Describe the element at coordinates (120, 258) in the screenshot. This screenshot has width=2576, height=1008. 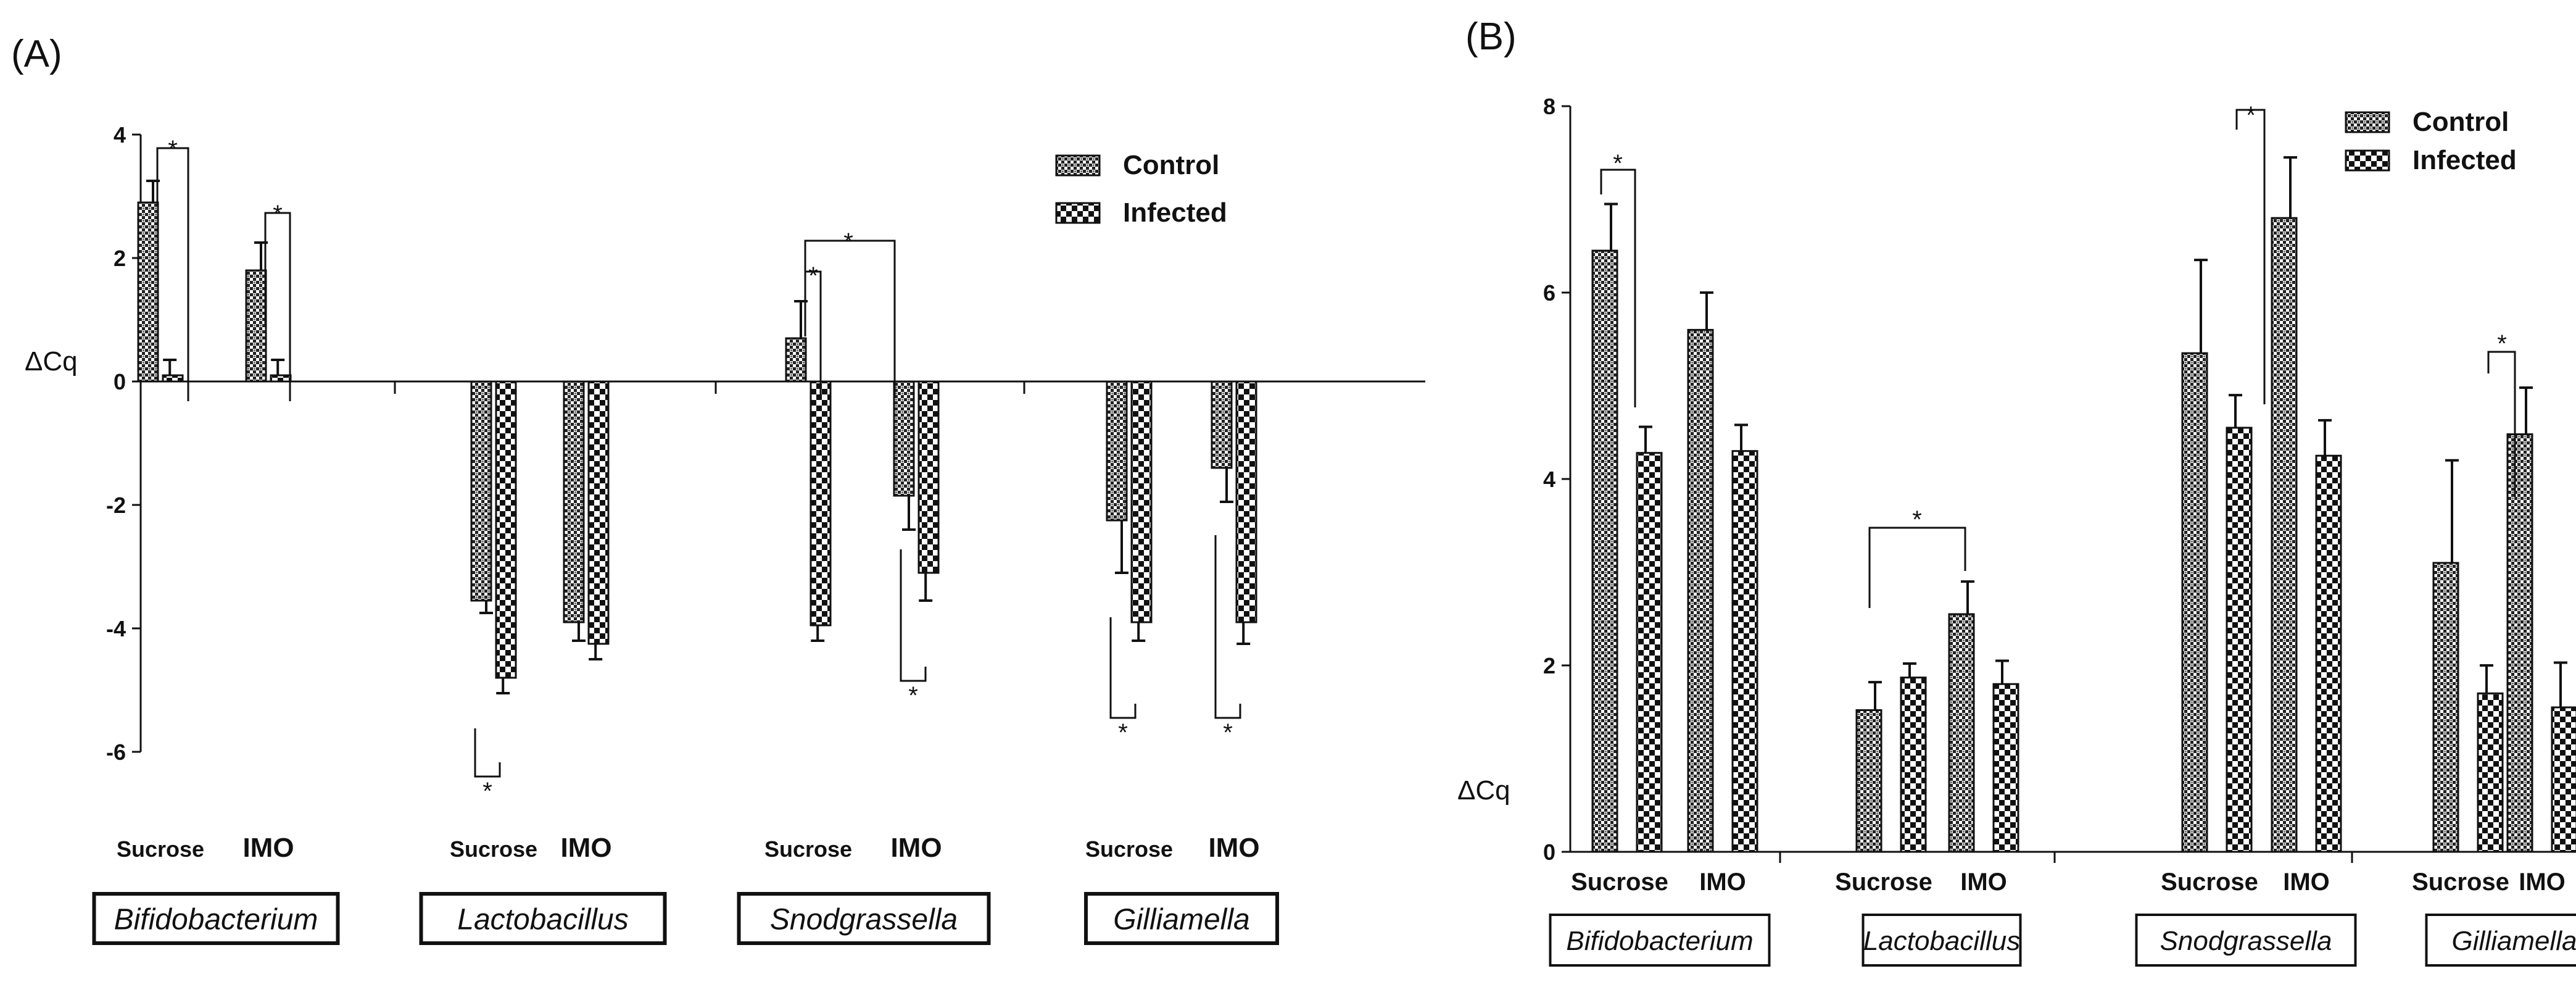
I see `y-tick-label: 2` at that location.